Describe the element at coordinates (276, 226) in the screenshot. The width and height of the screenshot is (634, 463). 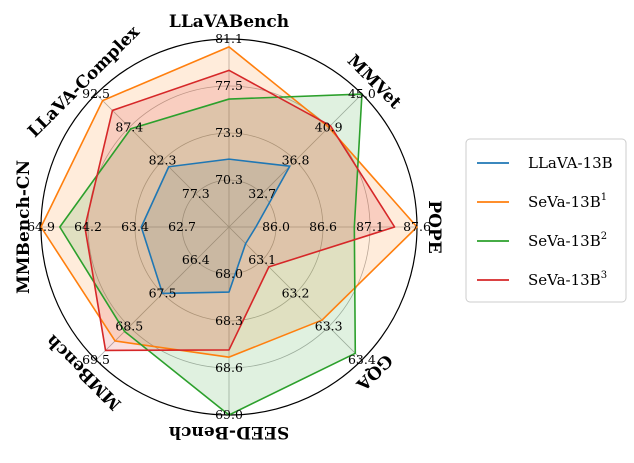
I see `tick-label: 86.0` at that location.